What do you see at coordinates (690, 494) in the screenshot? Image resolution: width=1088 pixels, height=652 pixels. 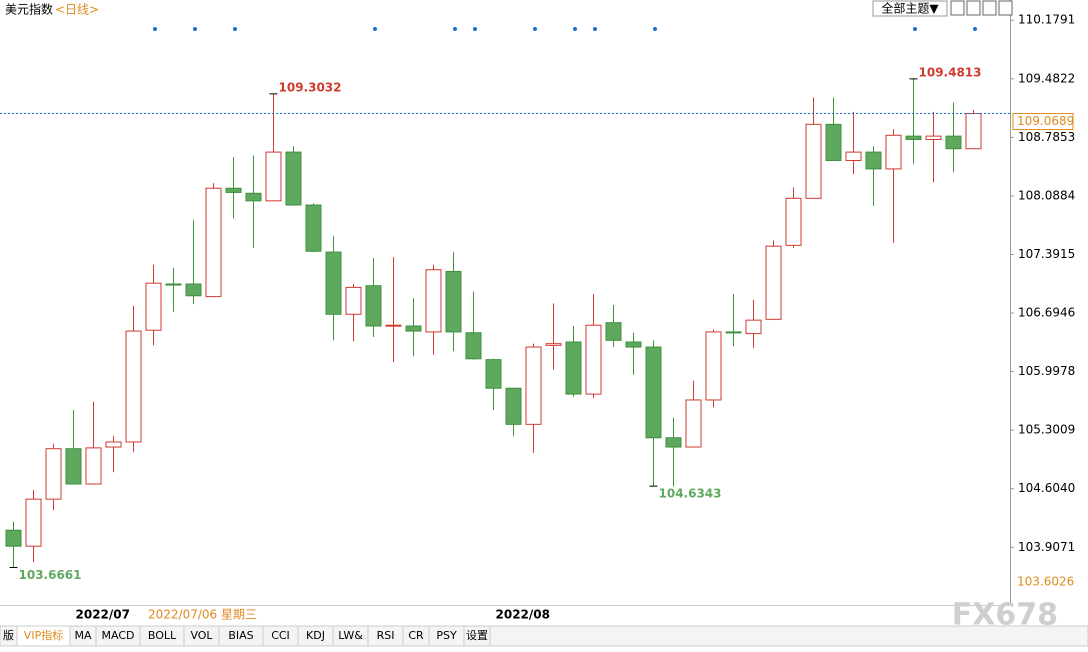 I see `extreme-label: 104.6343` at bounding box center [690, 494].